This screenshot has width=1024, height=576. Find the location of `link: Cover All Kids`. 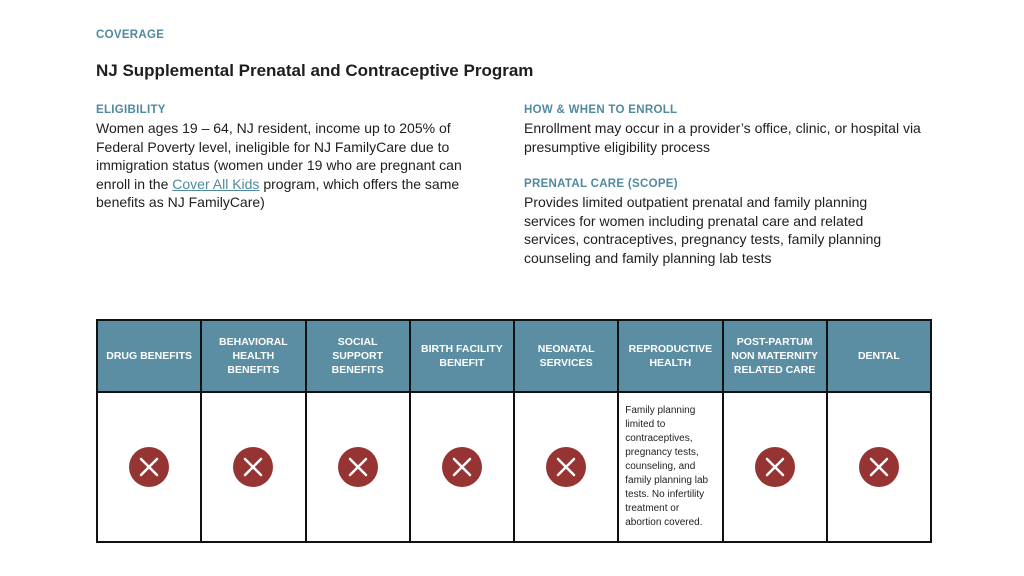

link: Cover All Kids is located at coordinates (216, 183).